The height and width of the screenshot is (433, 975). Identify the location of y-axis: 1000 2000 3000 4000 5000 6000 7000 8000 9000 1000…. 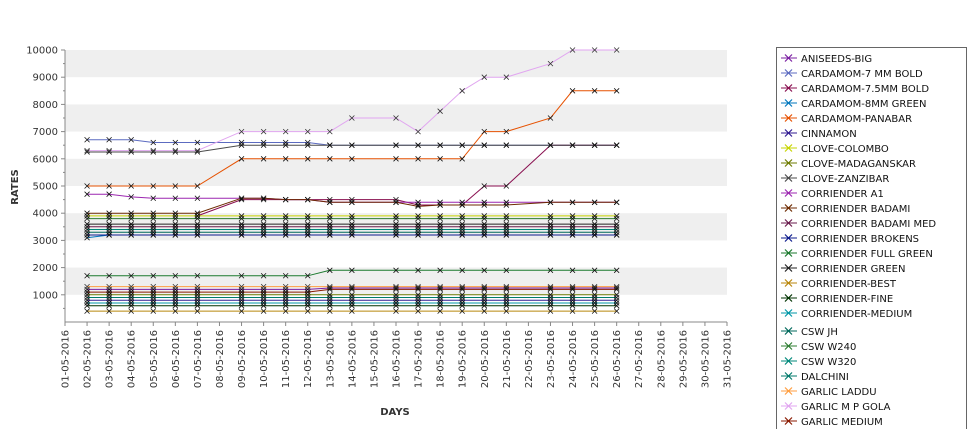
(46, 184).